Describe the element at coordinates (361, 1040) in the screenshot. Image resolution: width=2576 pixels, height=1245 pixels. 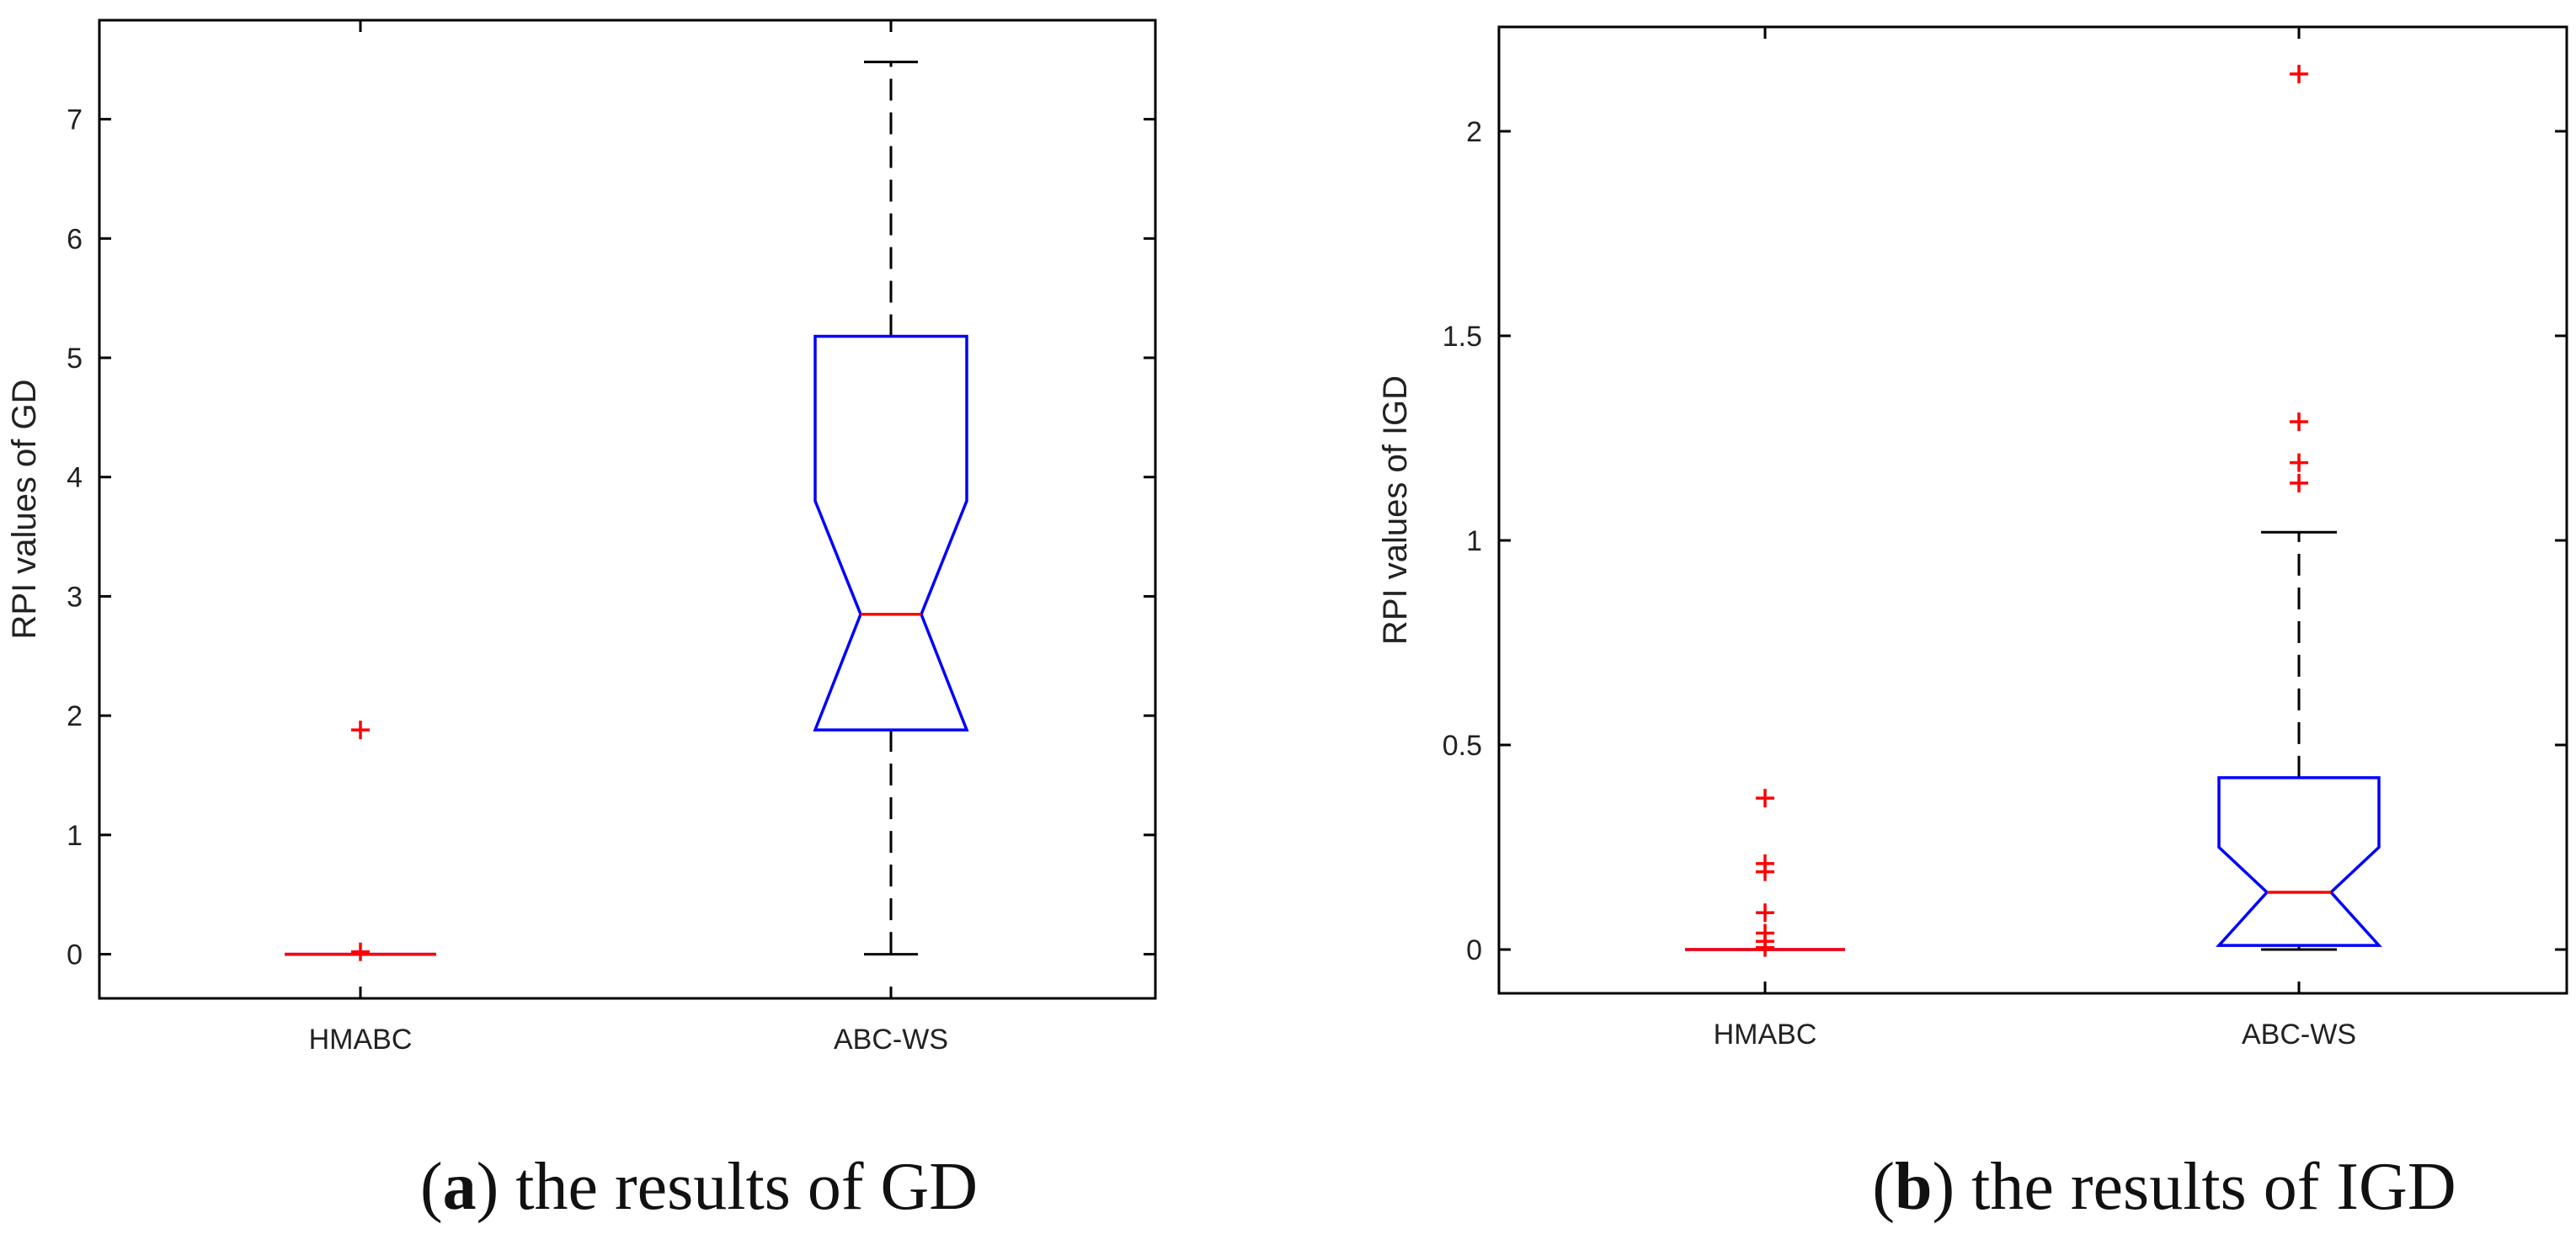
I see `gd-xtick-label: HMABC` at that location.